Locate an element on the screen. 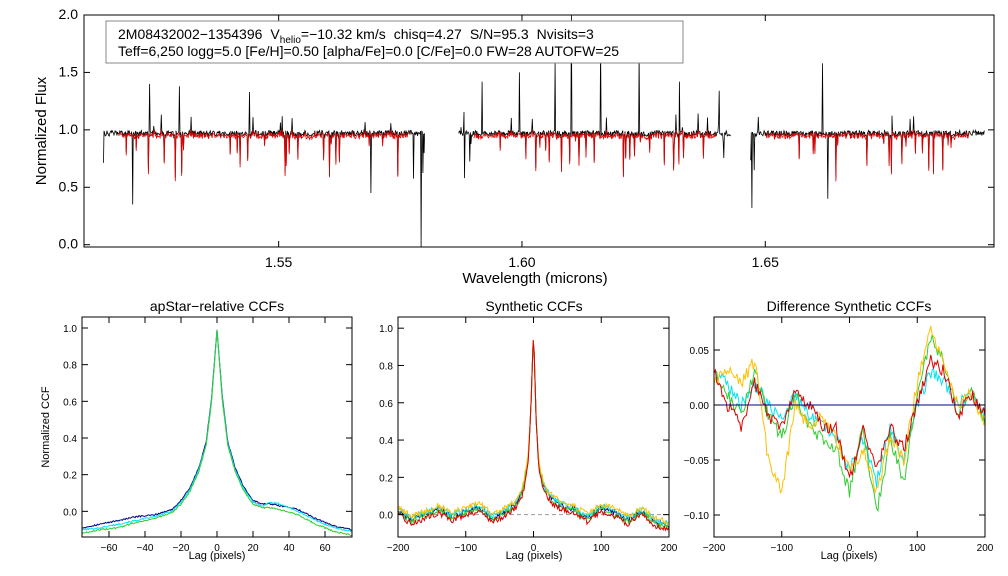  spectrum-x-tick-label-1: 1.60 is located at coordinates (521, 262).